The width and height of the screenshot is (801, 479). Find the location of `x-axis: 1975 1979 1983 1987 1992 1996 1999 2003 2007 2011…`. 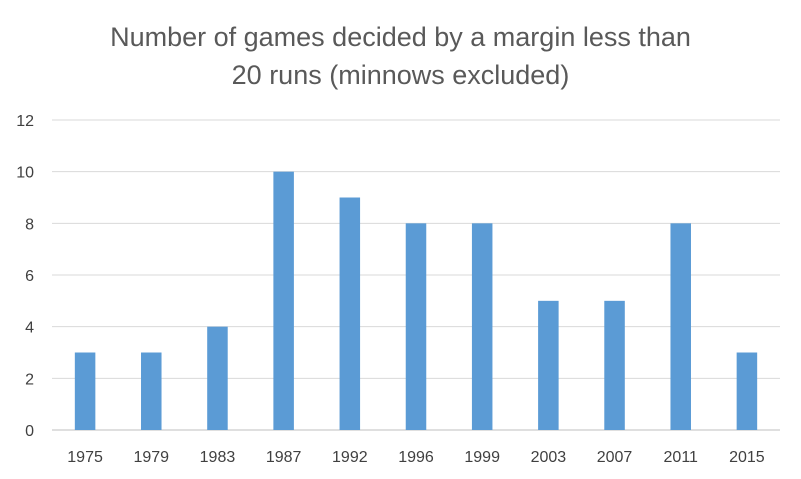

x-axis: 1975 1979 1983 1987 1992 1996 1999 2003 2007 2011… is located at coordinates (416, 457).